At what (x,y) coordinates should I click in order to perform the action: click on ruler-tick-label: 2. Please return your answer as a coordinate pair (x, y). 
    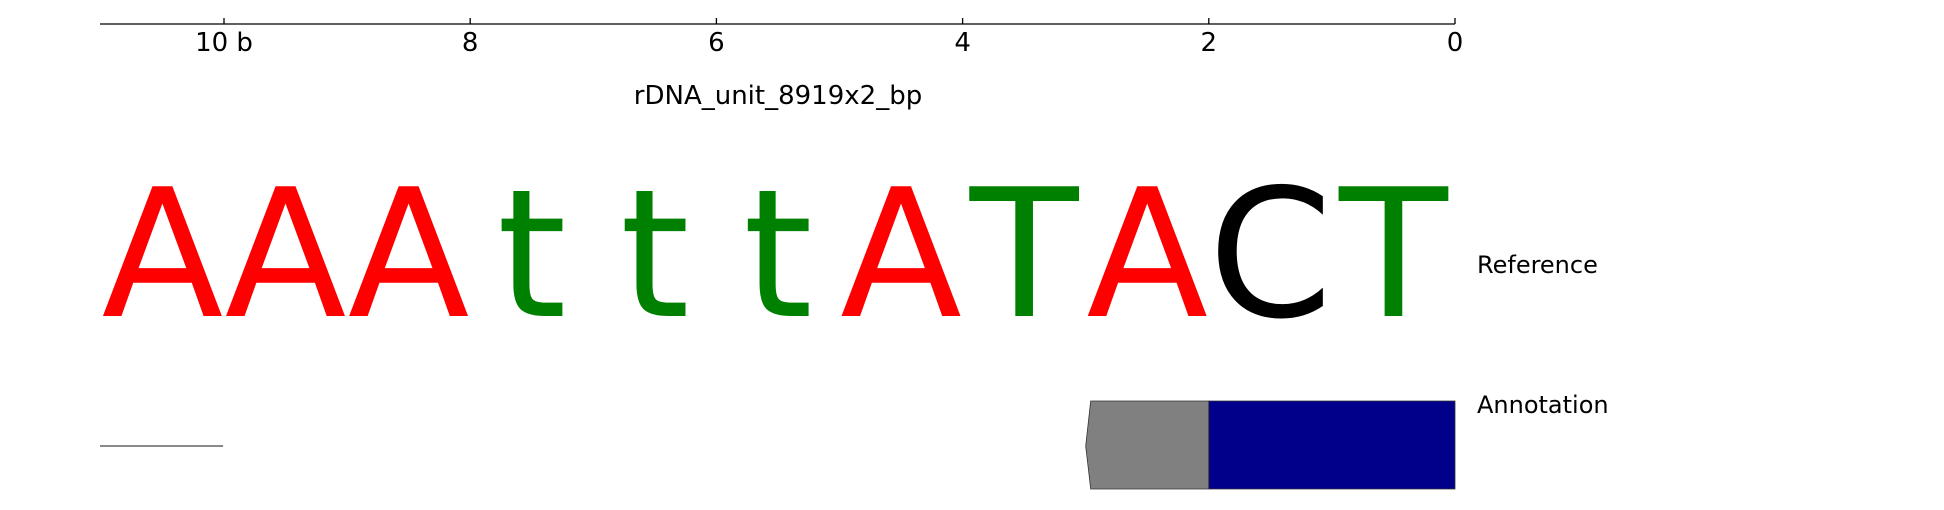
    Looking at the image, I should click on (1209, 43).